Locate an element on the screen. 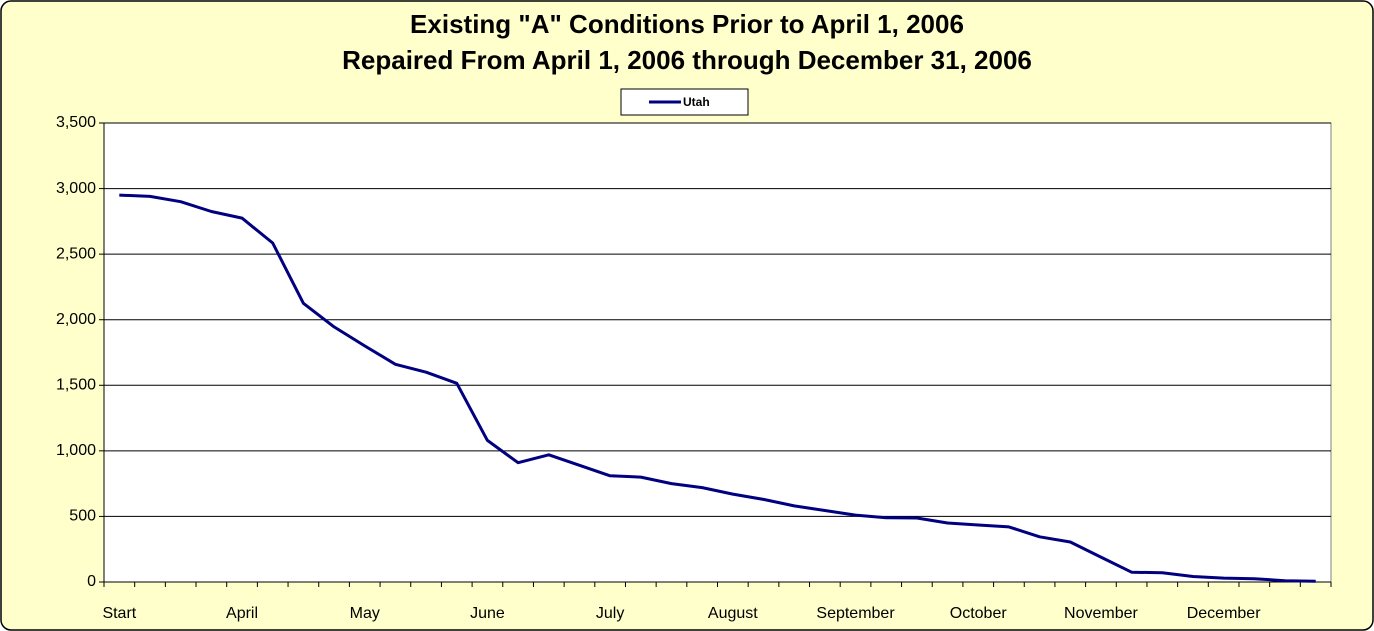 Image resolution: width=1374 pixels, height=631 pixels. x-tick-label: September is located at coordinates (855, 613).